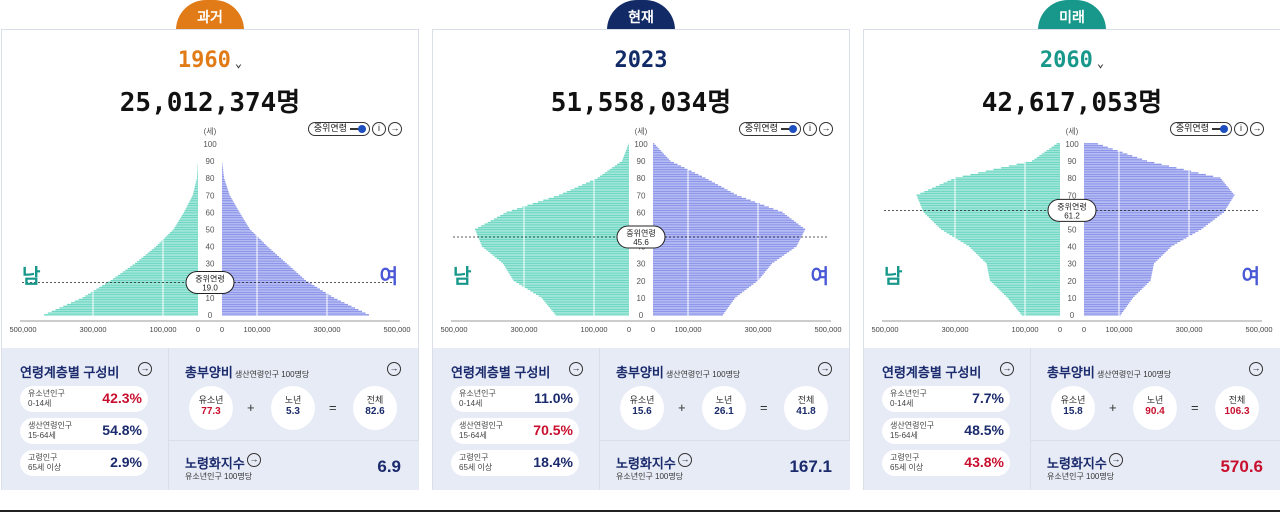 This screenshot has height=513, width=1280. I want to click on era-tab: 과거, so click(210, 15).